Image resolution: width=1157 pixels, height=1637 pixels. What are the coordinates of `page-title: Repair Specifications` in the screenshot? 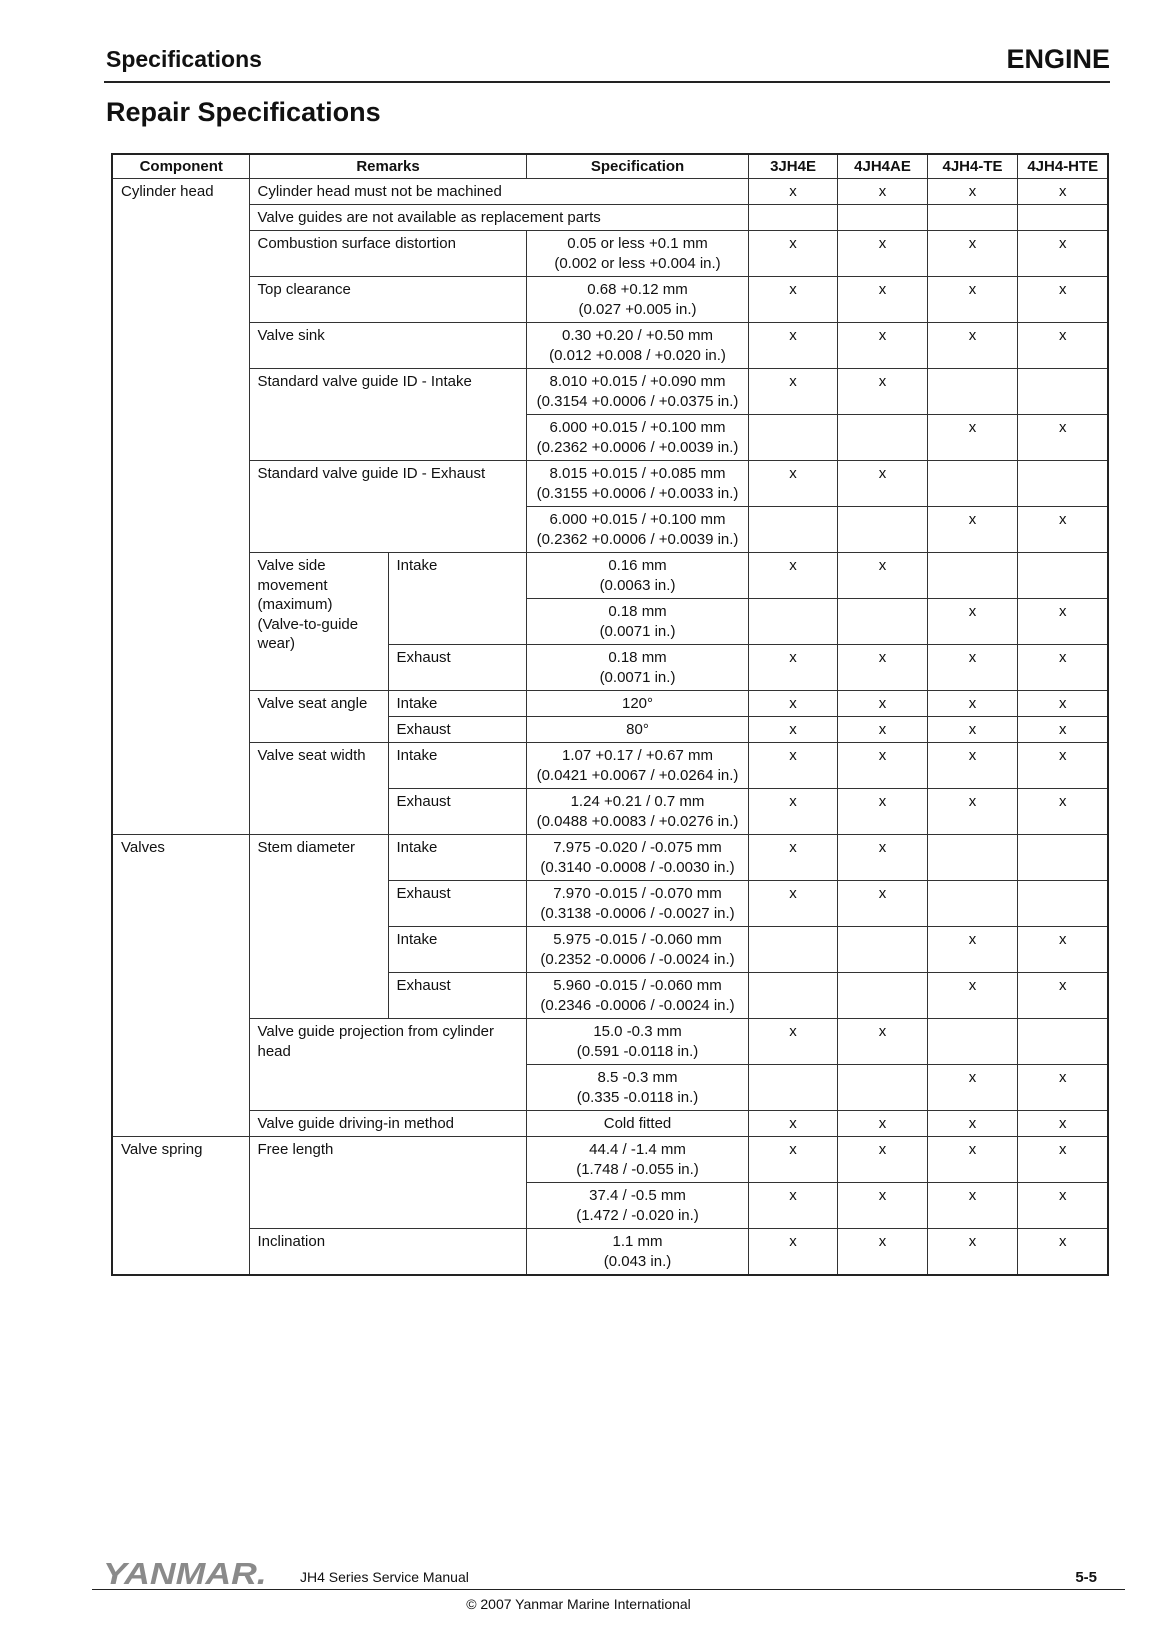 It's located at (243, 112).